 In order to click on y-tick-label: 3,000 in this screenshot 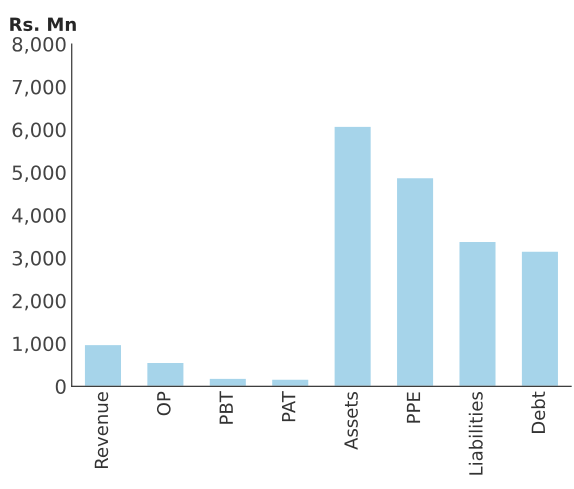, I will do `click(39, 259)`.